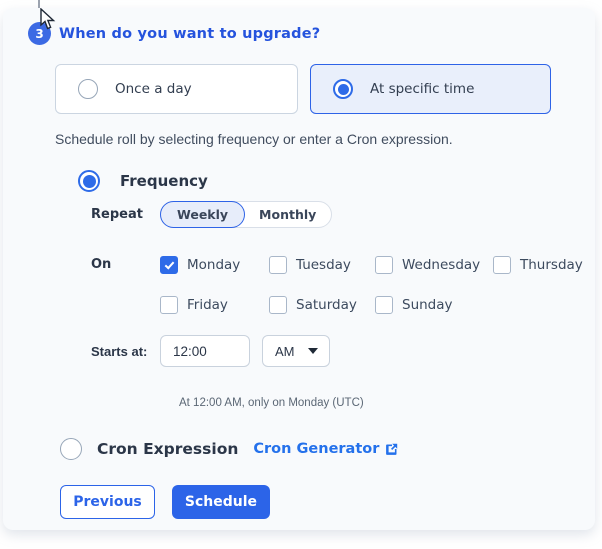  What do you see at coordinates (203, 214) in the screenshot?
I see `toggle-weekly: Weekly` at bounding box center [203, 214].